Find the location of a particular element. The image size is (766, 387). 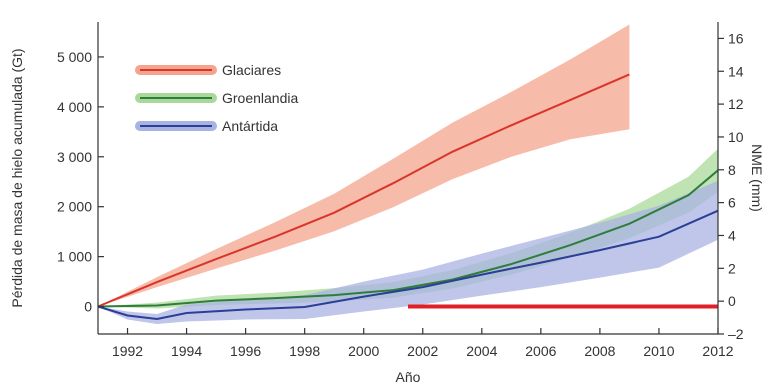

y-tick-label: 1 000 is located at coordinates (74, 257).